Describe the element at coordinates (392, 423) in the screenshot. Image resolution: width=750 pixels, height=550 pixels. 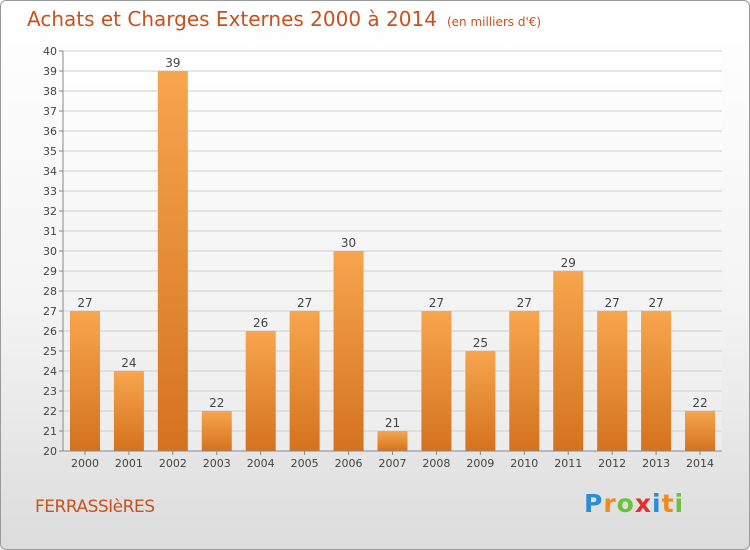
I see `bar-value-label: 21` at that location.